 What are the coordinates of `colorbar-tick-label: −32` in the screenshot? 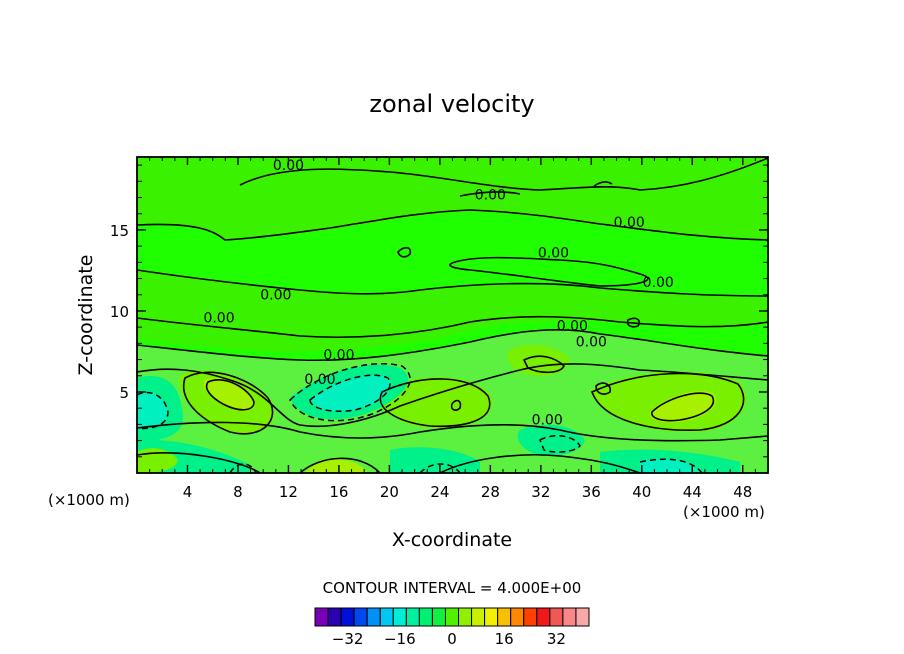 It's located at (348, 639).